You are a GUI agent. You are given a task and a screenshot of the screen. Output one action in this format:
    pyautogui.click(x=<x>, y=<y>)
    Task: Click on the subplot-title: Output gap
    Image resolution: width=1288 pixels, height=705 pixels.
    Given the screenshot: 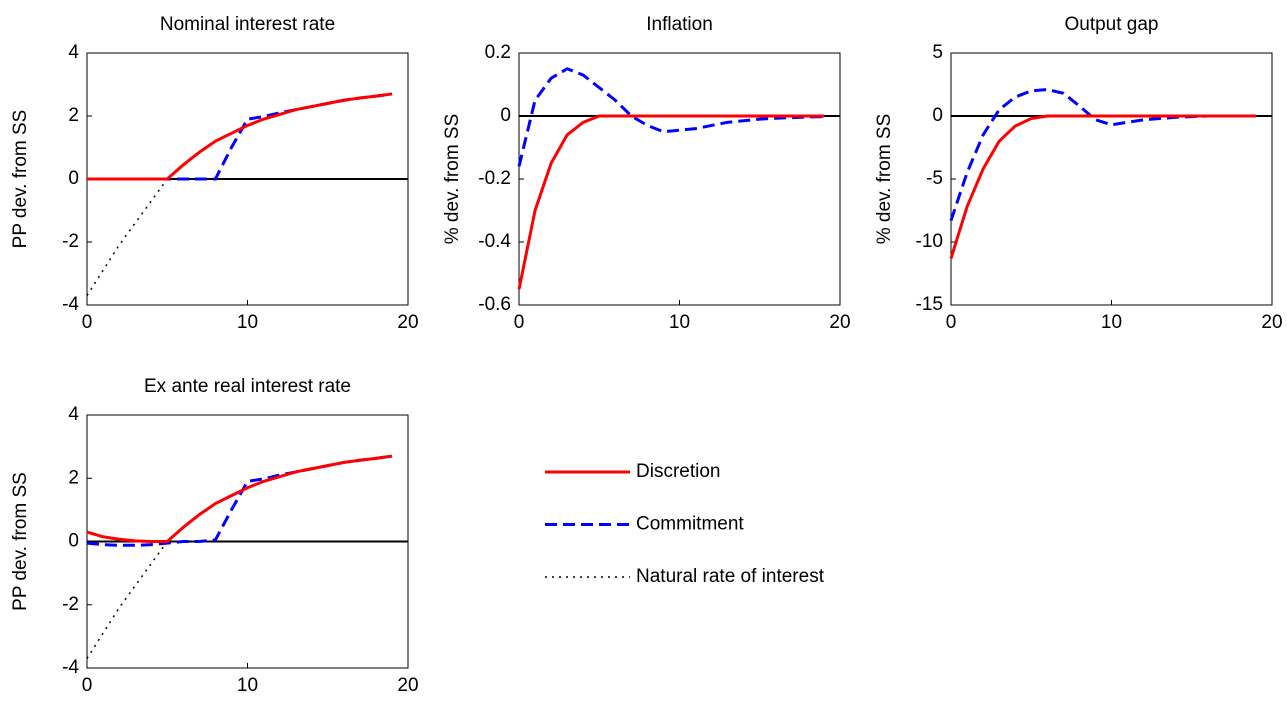 What is the action you would take?
    pyautogui.click(x=1111, y=24)
    